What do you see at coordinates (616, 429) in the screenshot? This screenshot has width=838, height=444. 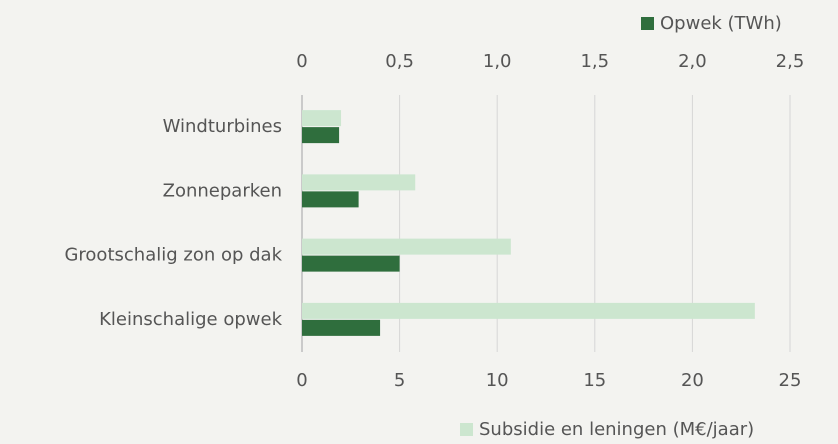 I see `legend-label: Subsidie en leningen (M€/jaar)` at bounding box center [616, 429].